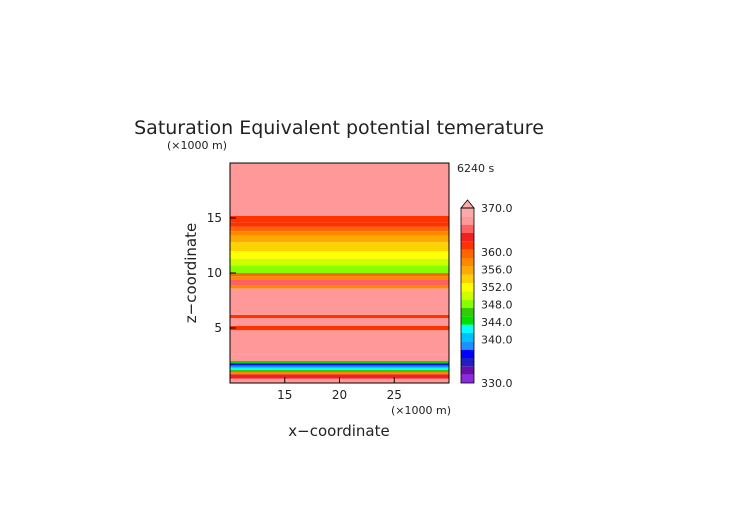 The image size is (752, 532). Describe the element at coordinates (421, 410) in the screenshot. I see `x-unit-label: (×1000 m)` at that location.